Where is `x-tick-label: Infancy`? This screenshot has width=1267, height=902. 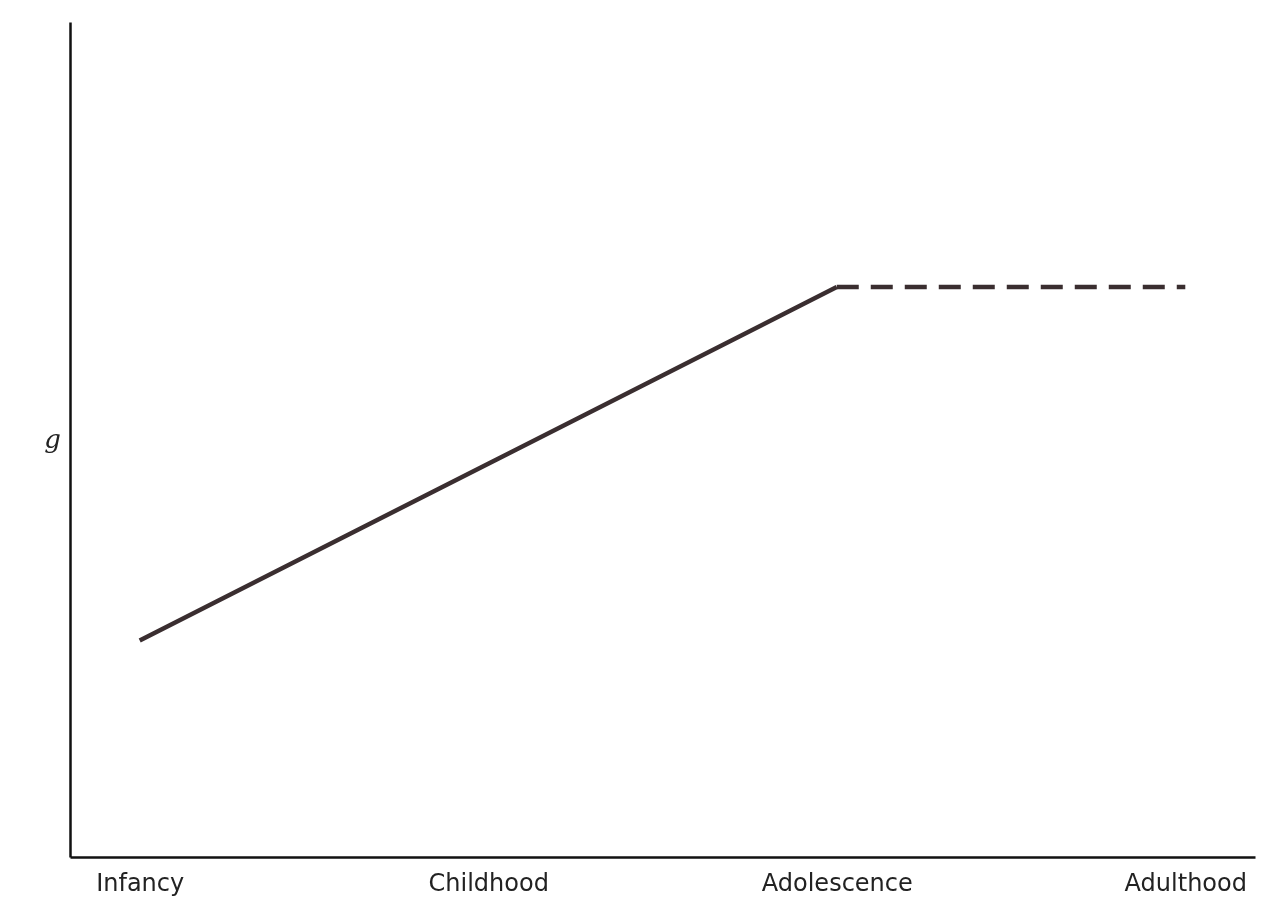 x-tick-label: Infancy is located at coordinates (140, 882).